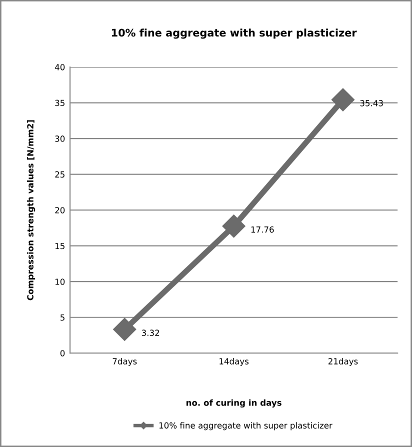 Image resolution: width=412 pixels, height=447 pixels. Describe the element at coordinates (59, 246) in the screenshot. I see `y-tick-label: 15` at that location.